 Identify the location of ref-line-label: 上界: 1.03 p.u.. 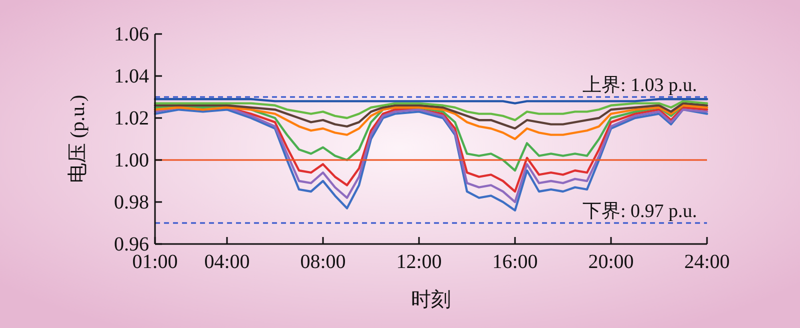
(639, 85).